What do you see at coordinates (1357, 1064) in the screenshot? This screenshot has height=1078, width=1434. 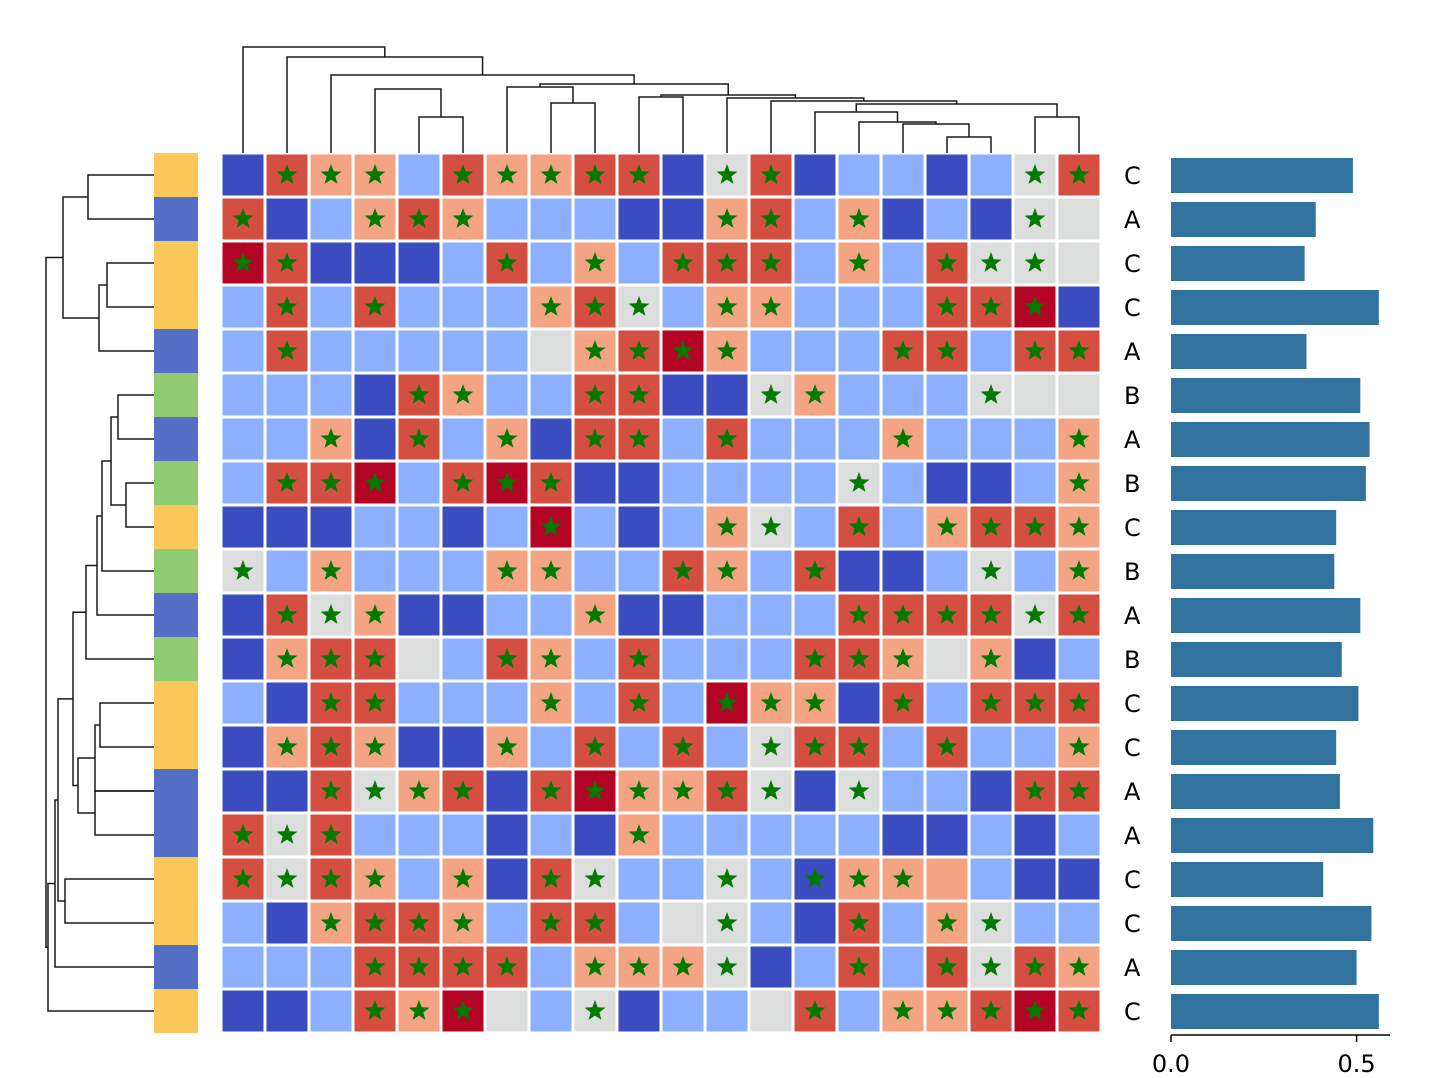 I see `bar-x-tick-label: 0.5` at bounding box center [1357, 1064].